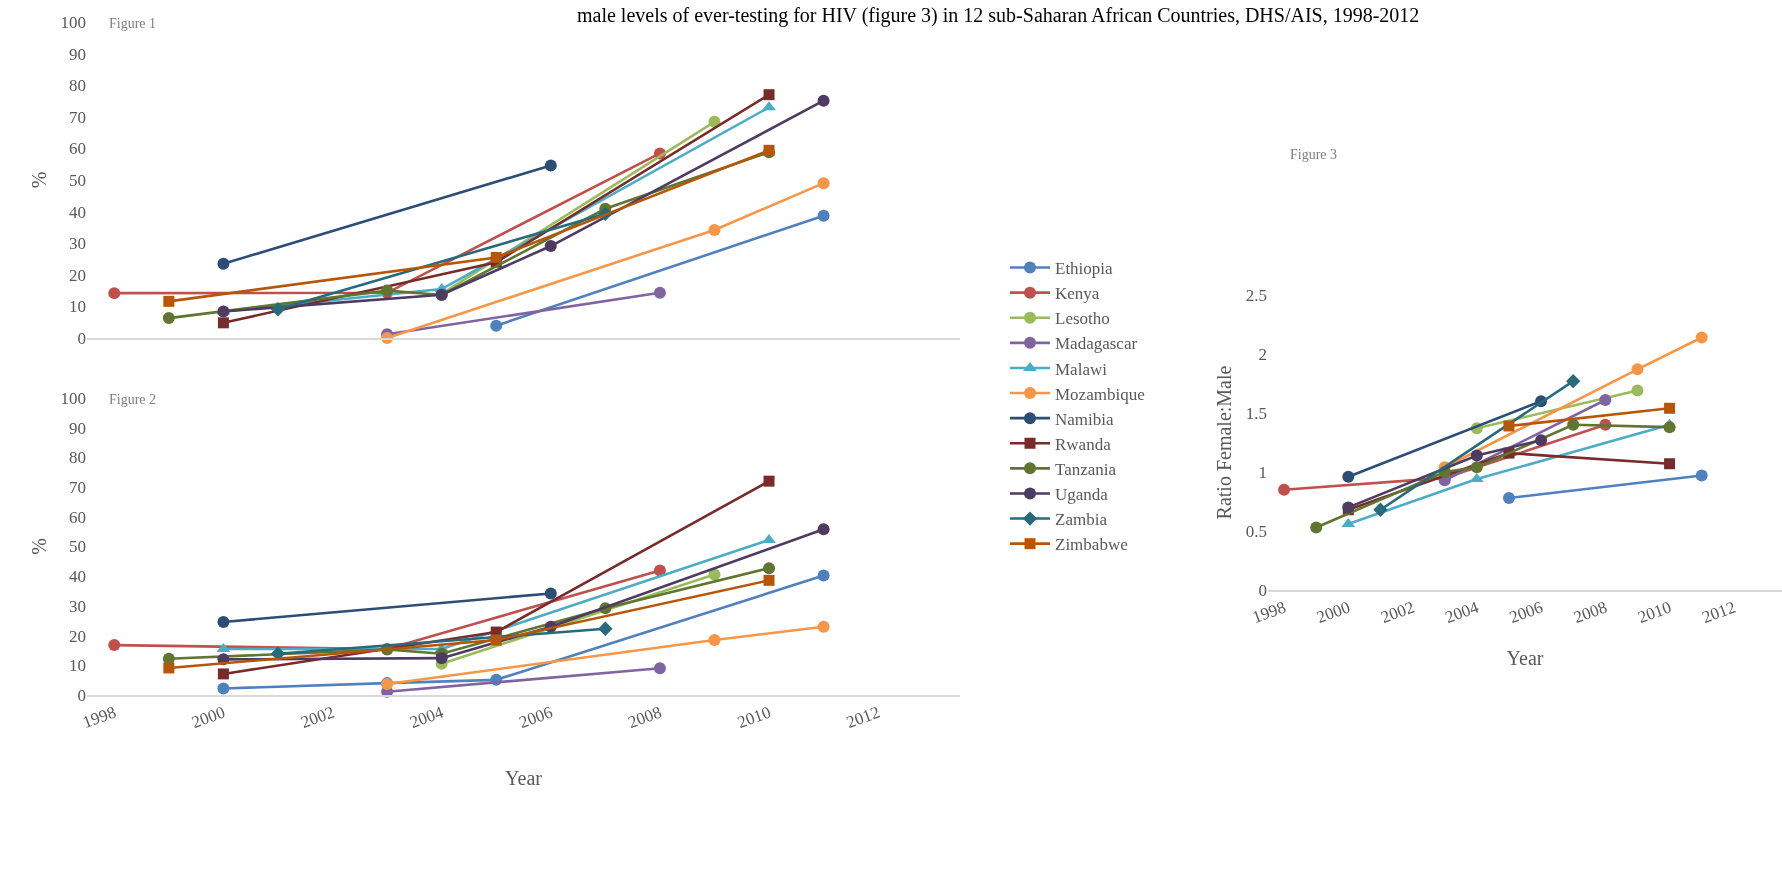 Image resolution: width=1782 pixels, height=873 pixels. Describe the element at coordinates (1262, 354) in the screenshot. I see `y-tick-label: 2` at that location.